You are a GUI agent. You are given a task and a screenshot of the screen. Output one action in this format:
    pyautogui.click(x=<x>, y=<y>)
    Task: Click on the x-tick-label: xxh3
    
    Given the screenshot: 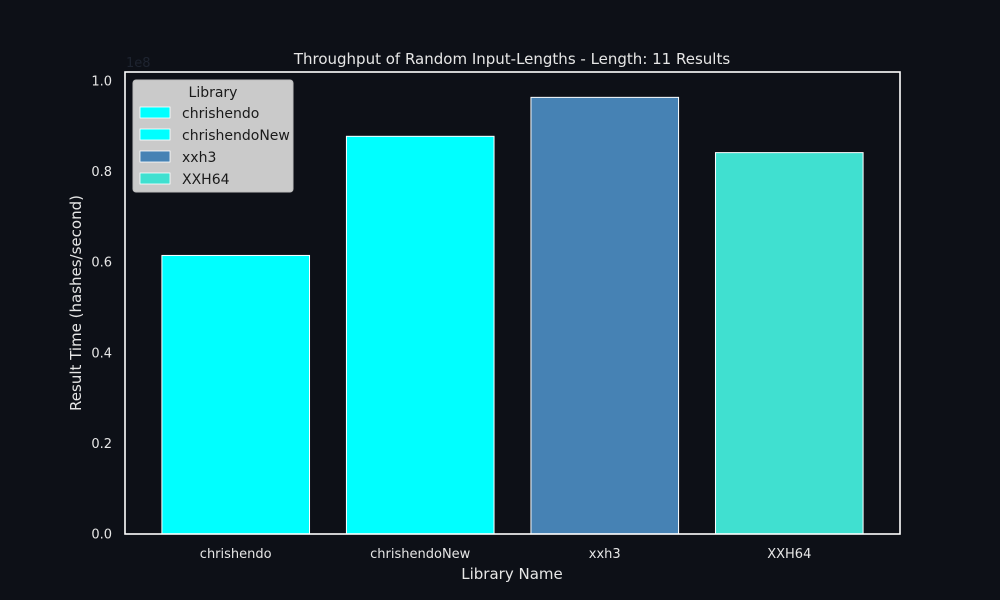 What is the action you would take?
    pyautogui.click(x=605, y=554)
    